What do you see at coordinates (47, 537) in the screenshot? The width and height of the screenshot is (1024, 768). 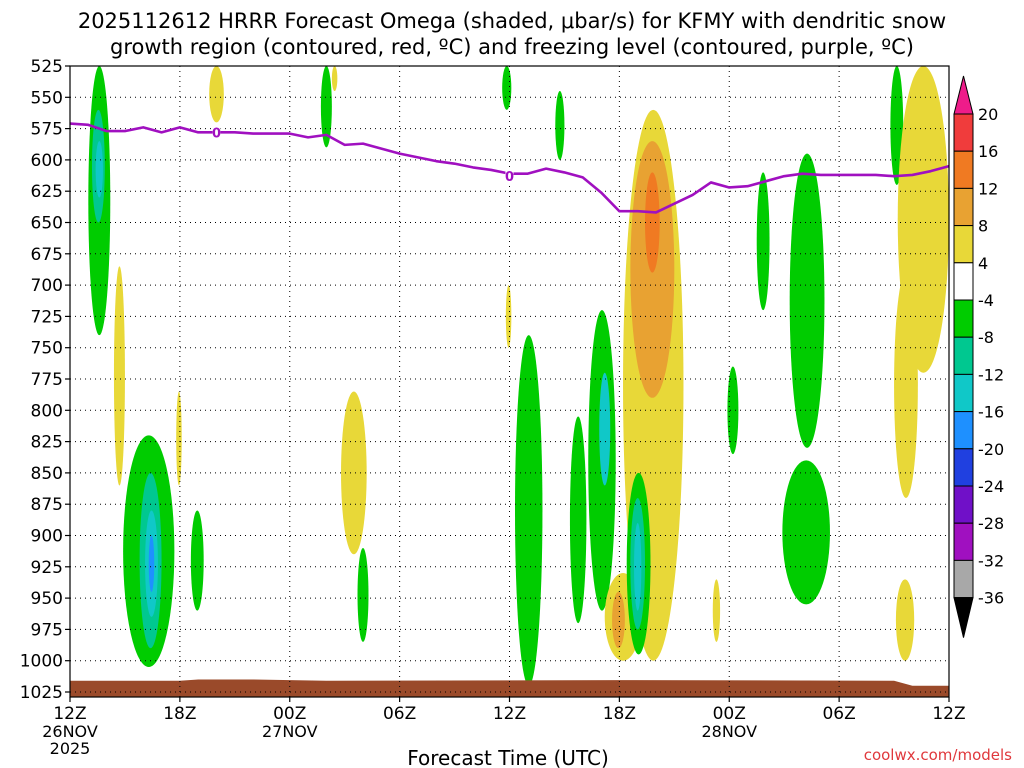 I see `y-tick-label: 900` at bounding box center [47, 537].